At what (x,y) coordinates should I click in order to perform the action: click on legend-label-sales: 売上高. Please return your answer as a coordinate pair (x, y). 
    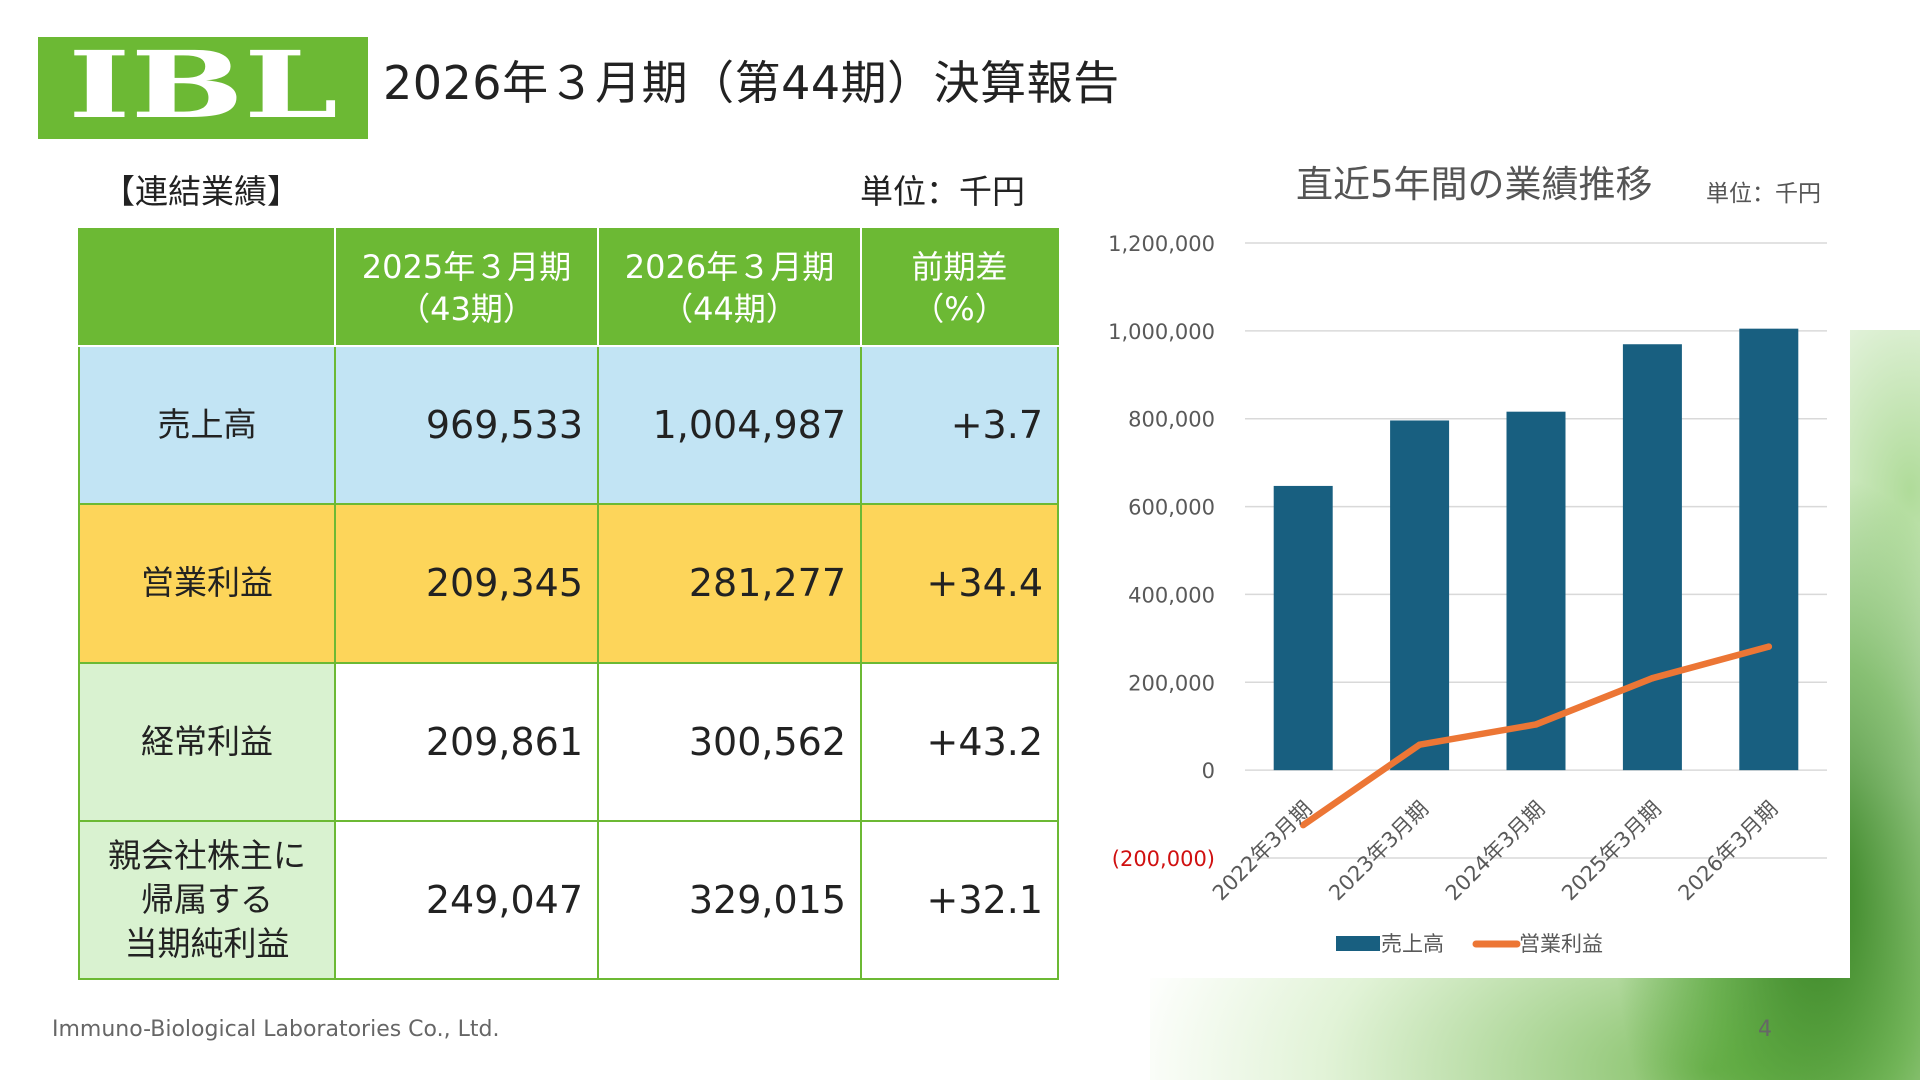
    Looking at the image, I should click on (1412, 944).